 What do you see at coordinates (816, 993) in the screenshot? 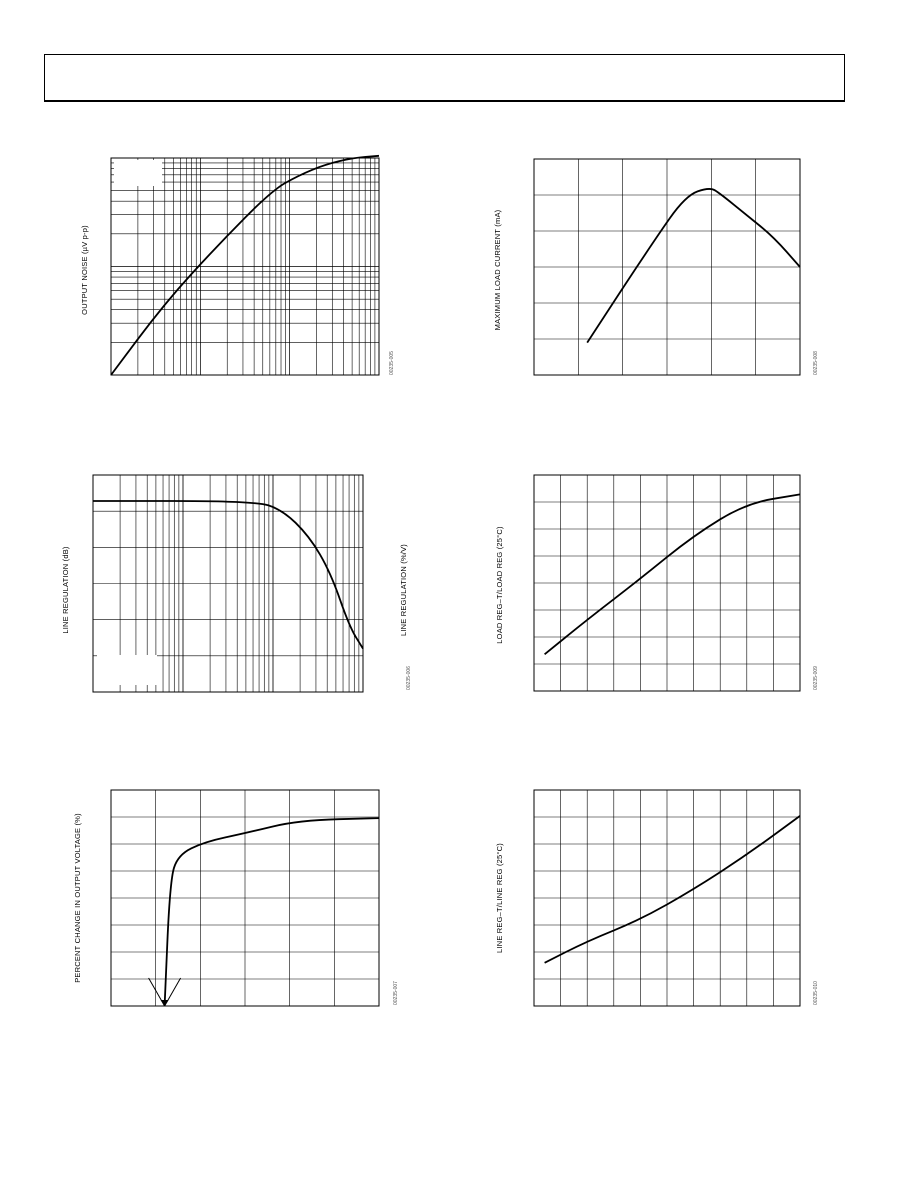
I see `figure-code: 00235-010` at bounding box center [816, 993].